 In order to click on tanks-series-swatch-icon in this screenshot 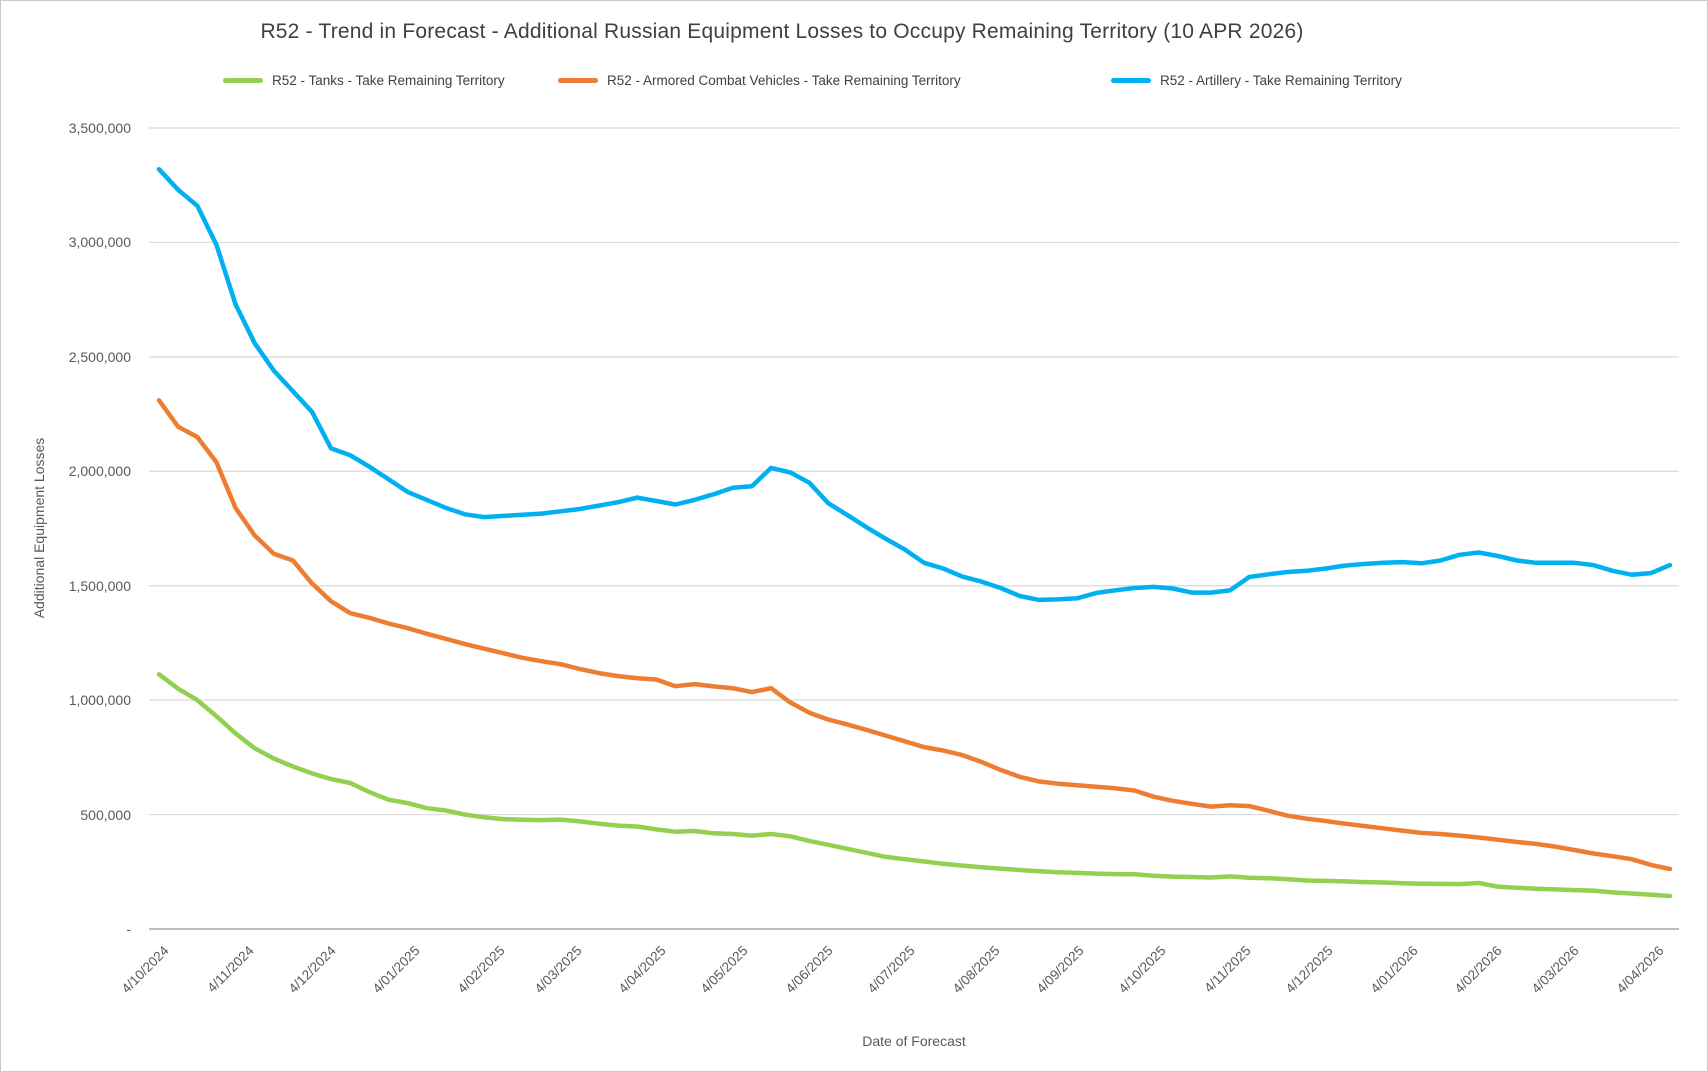, I will do `click(243, 80)`.